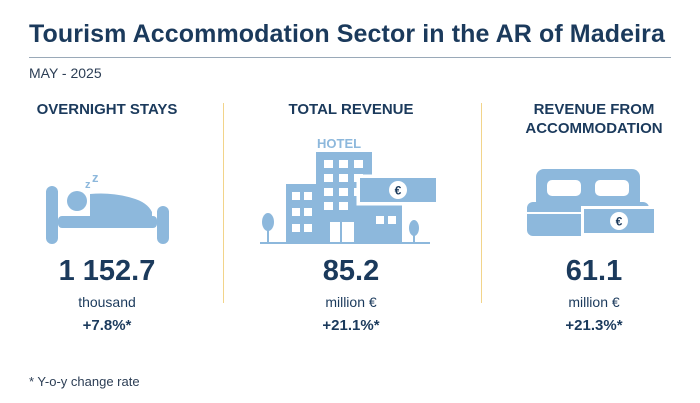 This screenshot has height=403, width=700. I want to click on indicator-change: +21.3%*, so click(594, 325).